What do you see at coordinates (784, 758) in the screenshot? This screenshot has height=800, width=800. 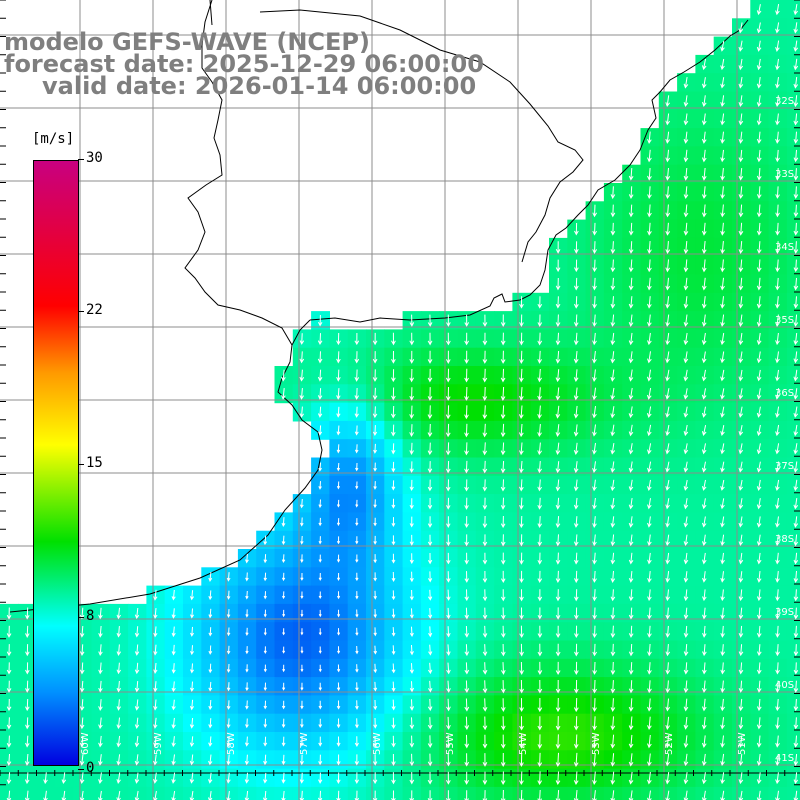 I see `latitude-label: 41S` at bounding box center [784, 758].